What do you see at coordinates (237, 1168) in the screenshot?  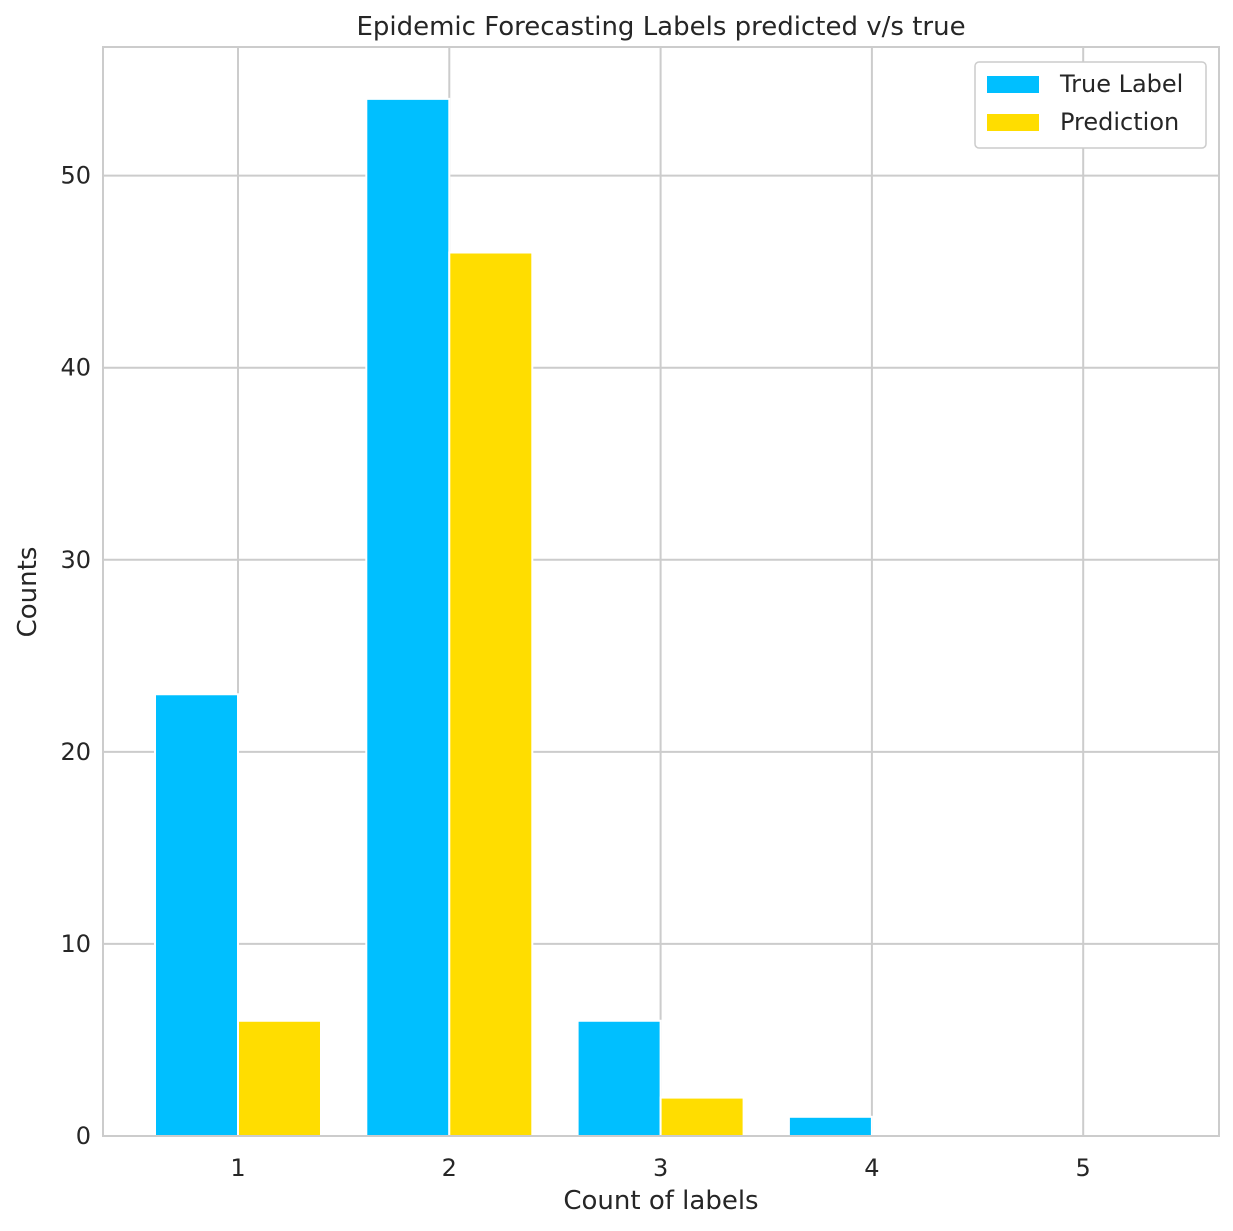 I see `x-tick-label: 1` at bounding box center [237, 1168].